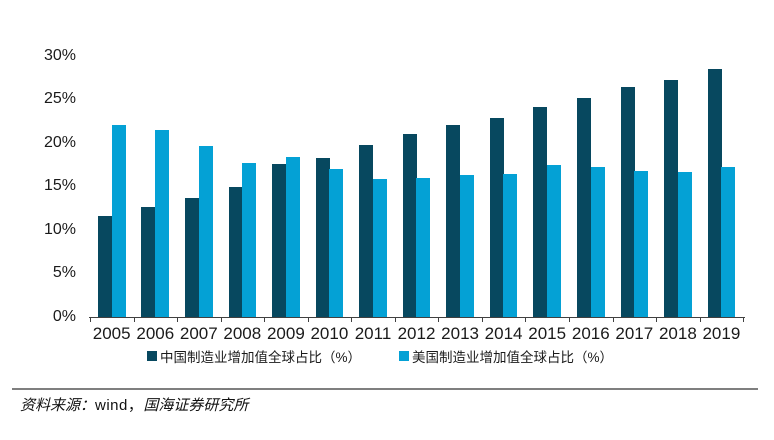 The height and width of the screenshot is (440, 774). Describe the element at coordinates (292, 236) in the screenshot. I see `bar-us-2009` at that location.